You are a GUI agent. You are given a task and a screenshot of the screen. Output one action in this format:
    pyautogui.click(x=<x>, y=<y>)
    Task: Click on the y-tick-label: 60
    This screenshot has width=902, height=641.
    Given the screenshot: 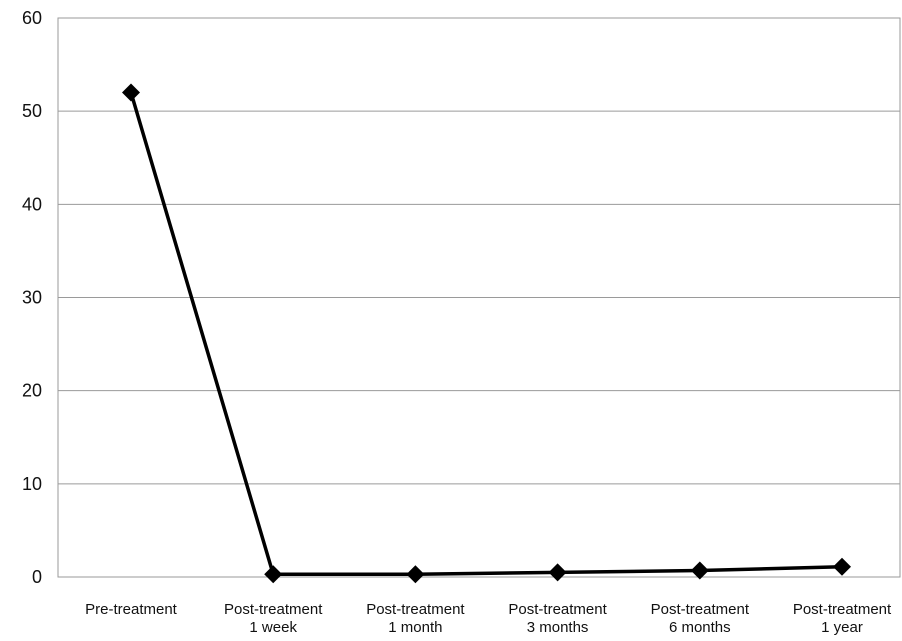 What is the action you would take?
    pyautogui.click(x=32, y=18)
    